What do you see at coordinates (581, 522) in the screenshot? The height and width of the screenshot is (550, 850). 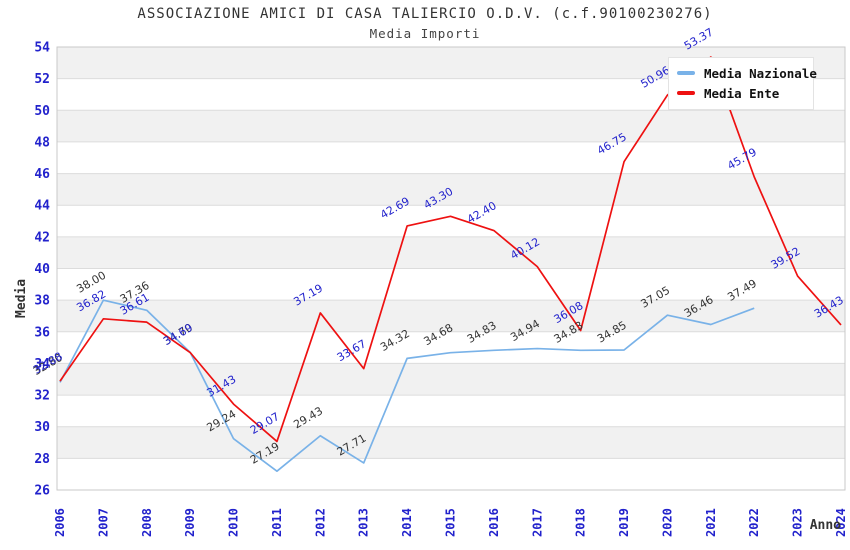 I see `x-tick-label: 2018` at bounding box center [581, 522].